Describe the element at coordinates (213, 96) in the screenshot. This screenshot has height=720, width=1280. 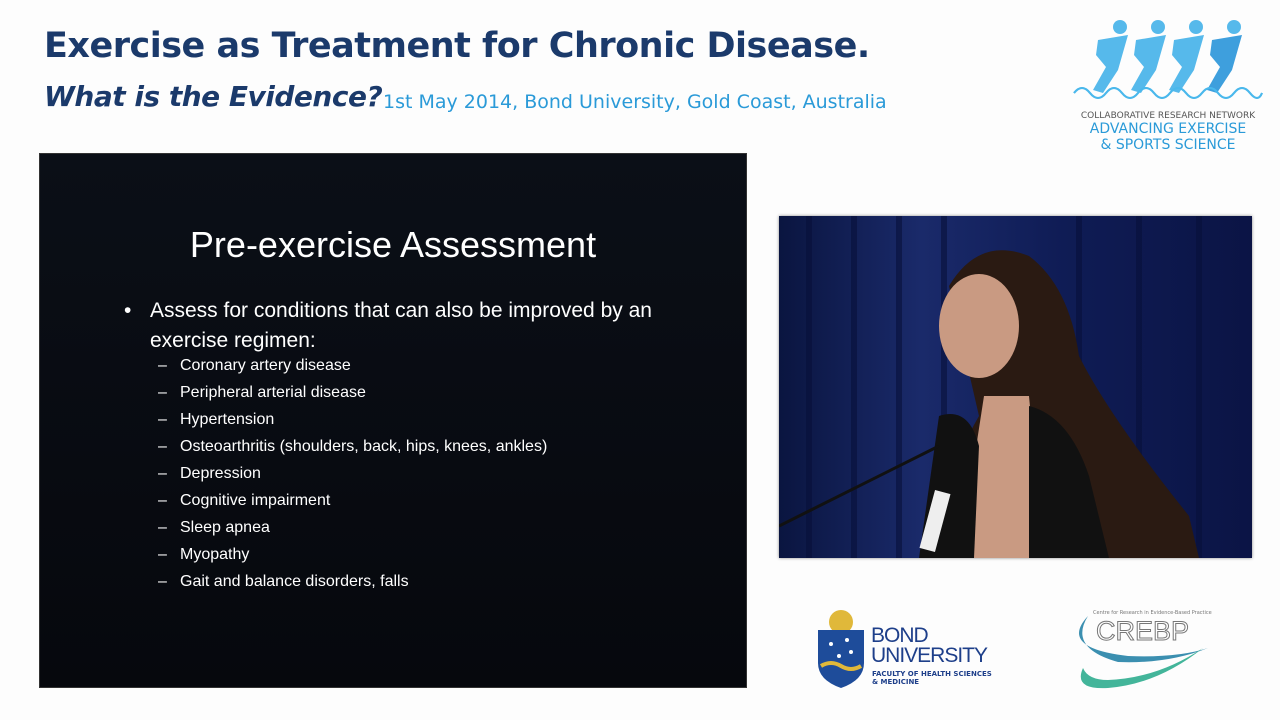
I see `conference-subtitle: What is the Evidence?` at that location.